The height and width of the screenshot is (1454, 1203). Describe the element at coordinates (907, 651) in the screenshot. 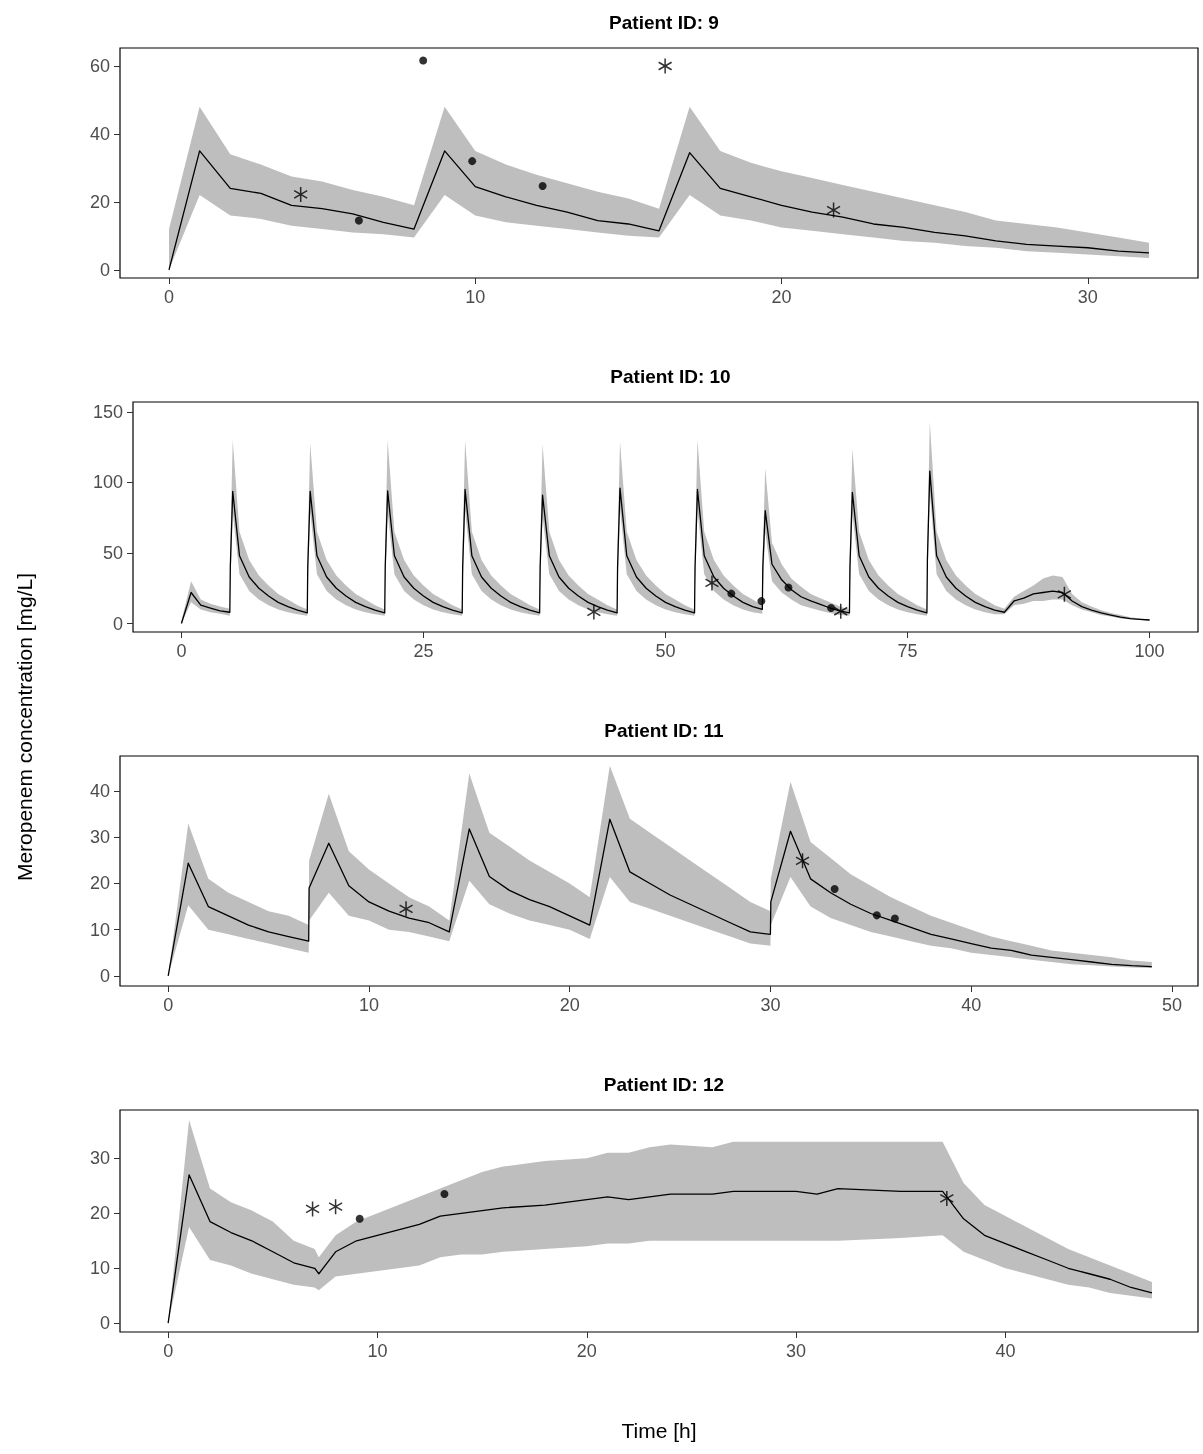

I see `x-tick-label: 75` at that location.